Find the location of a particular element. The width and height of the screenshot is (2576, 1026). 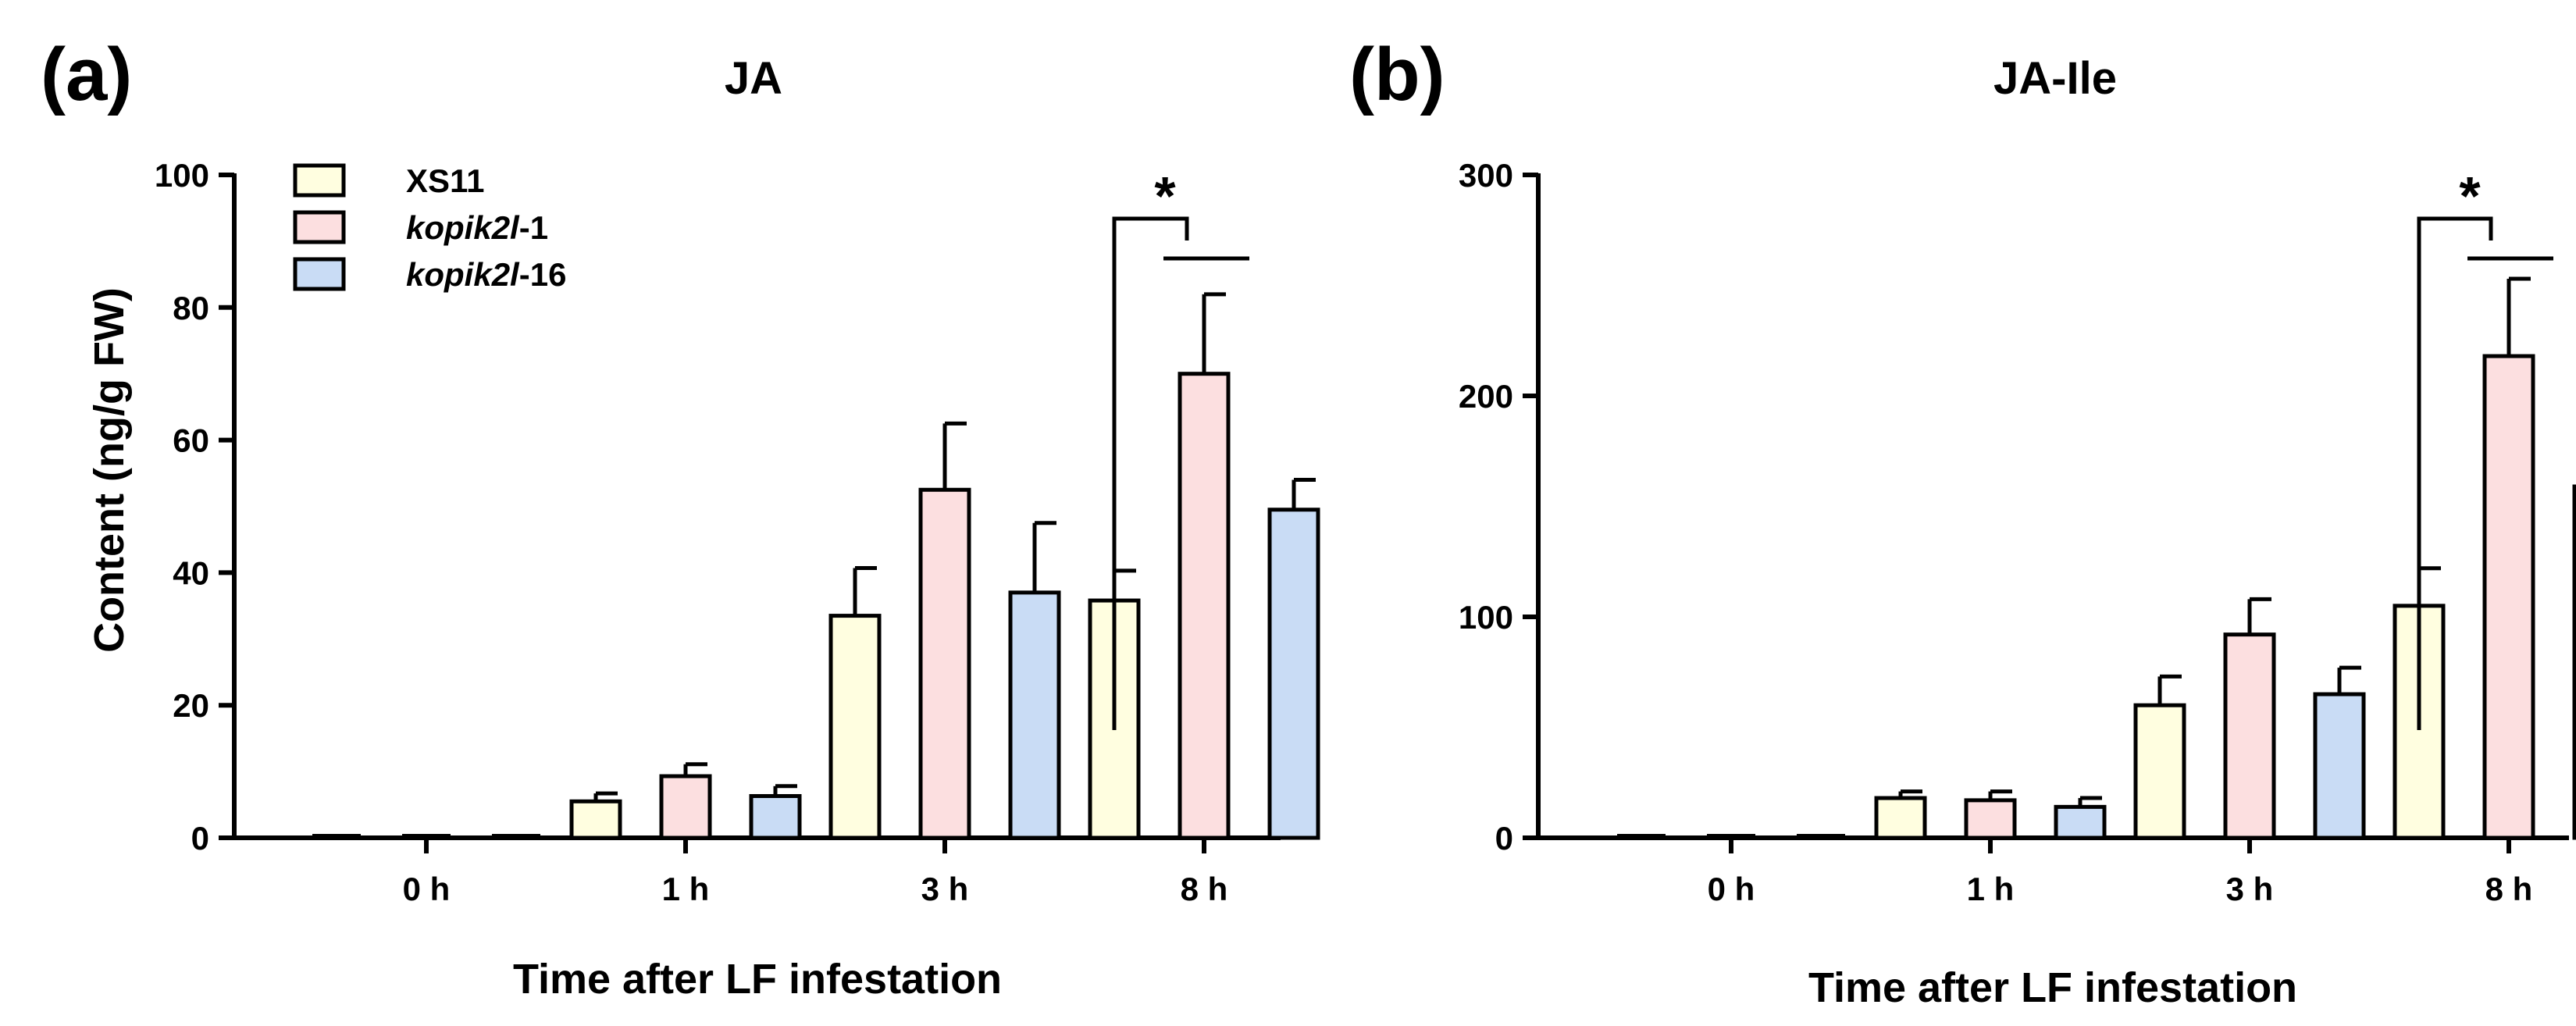

panel-a-x-tick-label-3-h: 3 h is located at coordinates (945, 889).